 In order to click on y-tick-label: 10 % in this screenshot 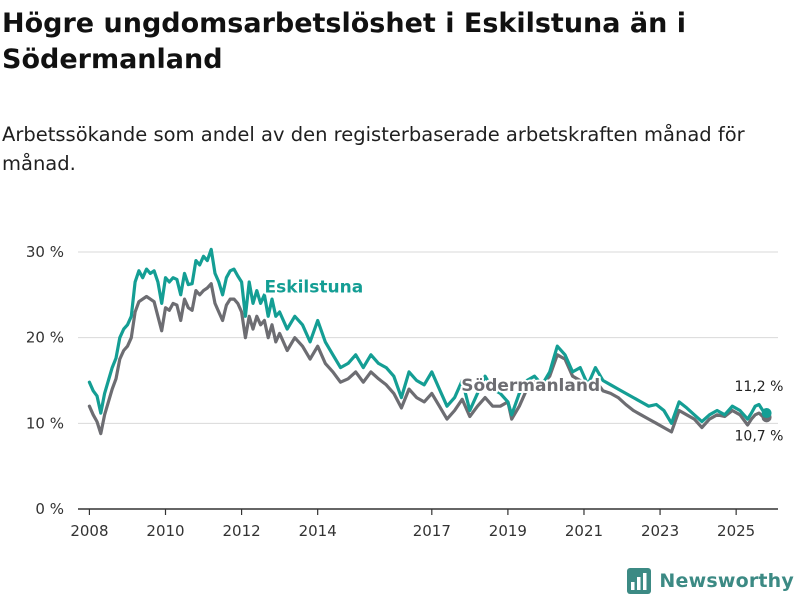, I will do `click(45, 423)`.